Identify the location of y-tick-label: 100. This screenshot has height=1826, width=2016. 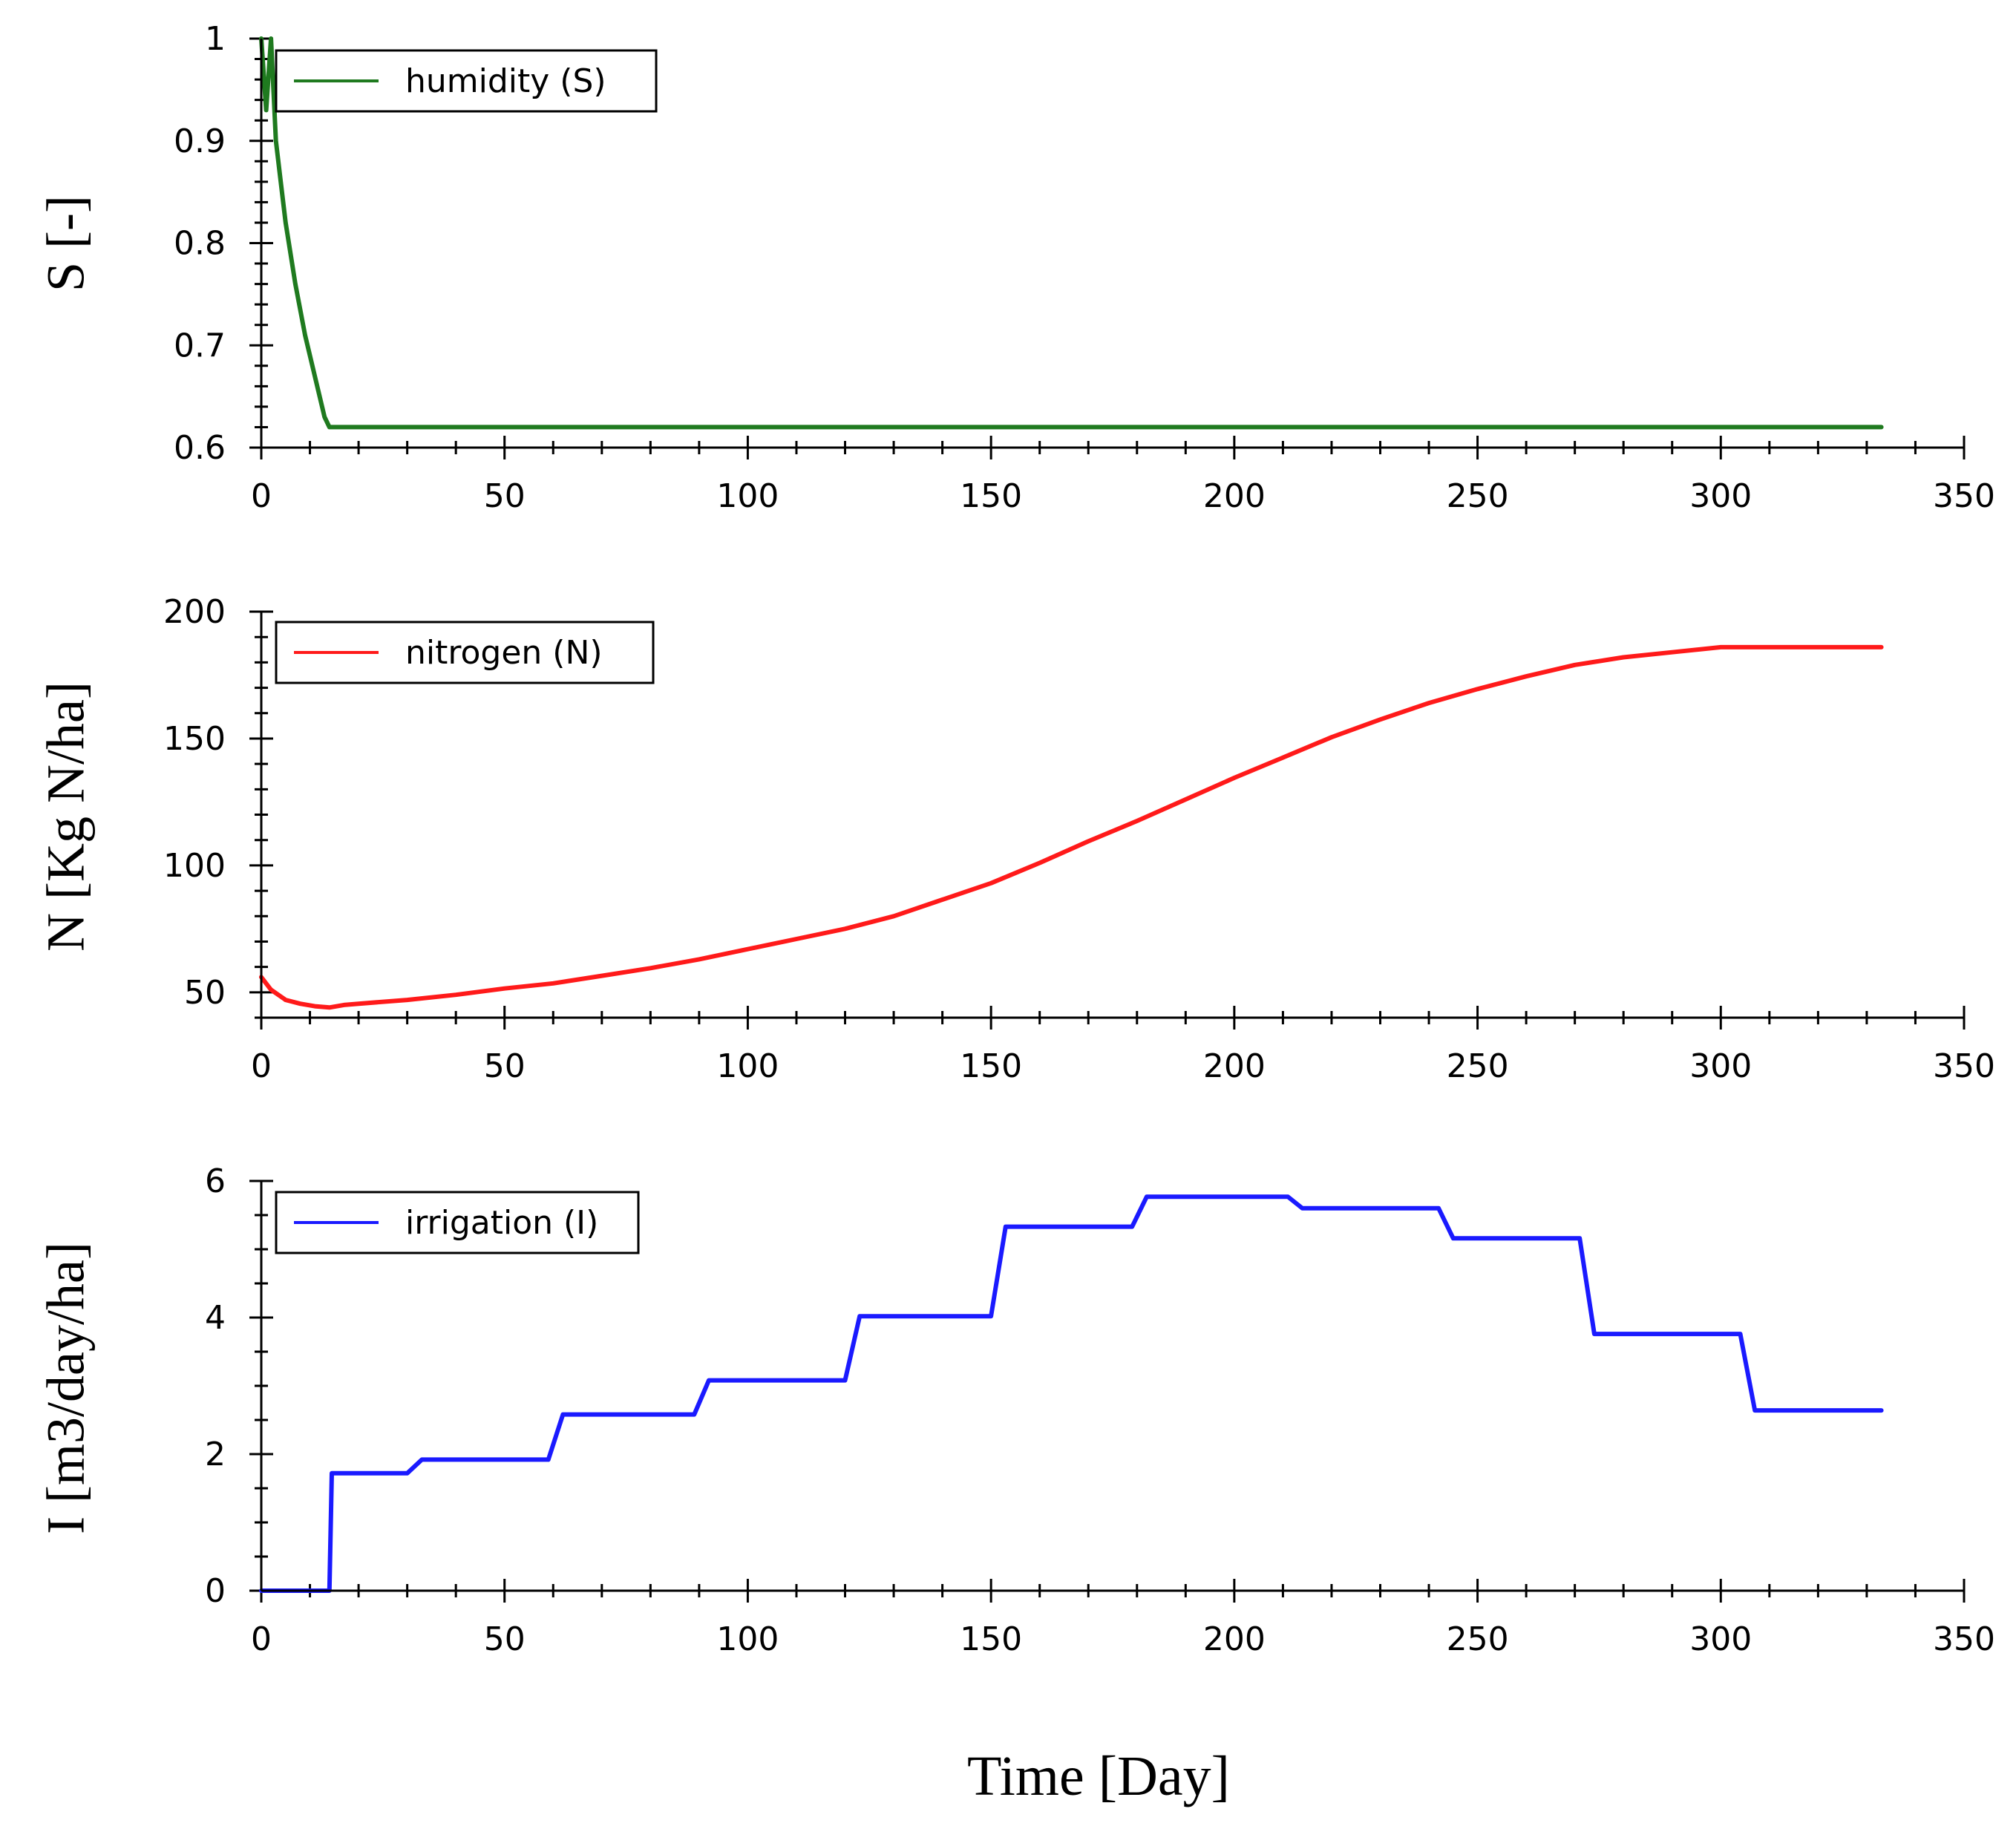
(194, 866).